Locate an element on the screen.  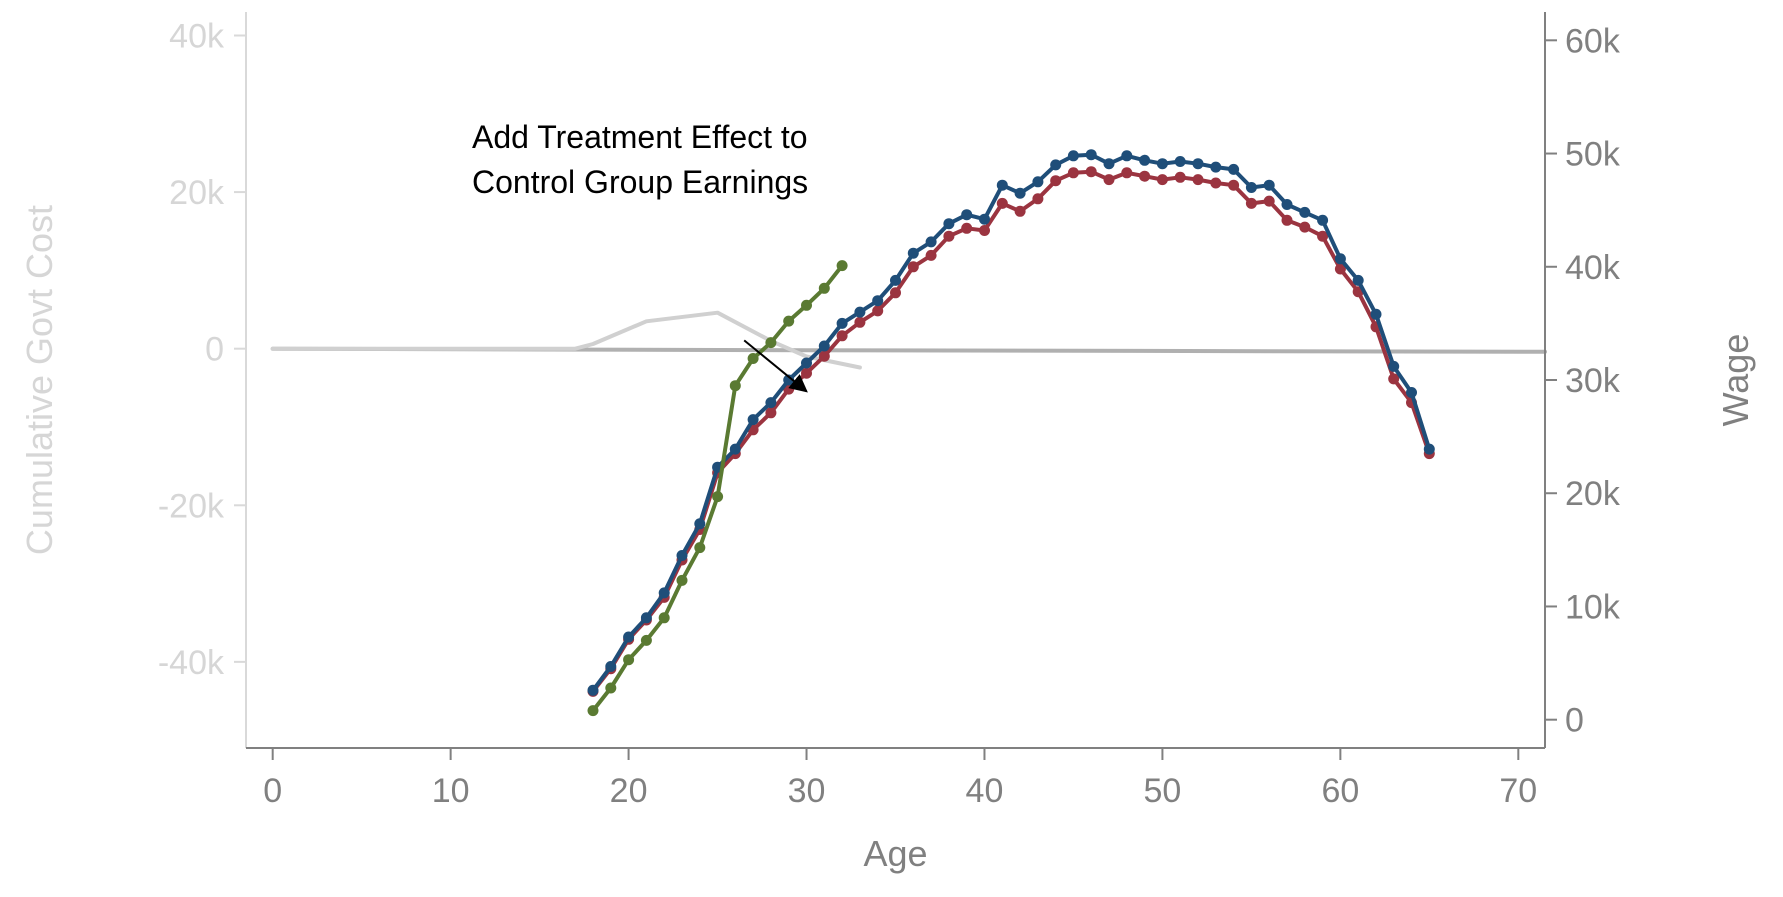
right-y-tick-label: 0 is located at coordinates (1574, 721).